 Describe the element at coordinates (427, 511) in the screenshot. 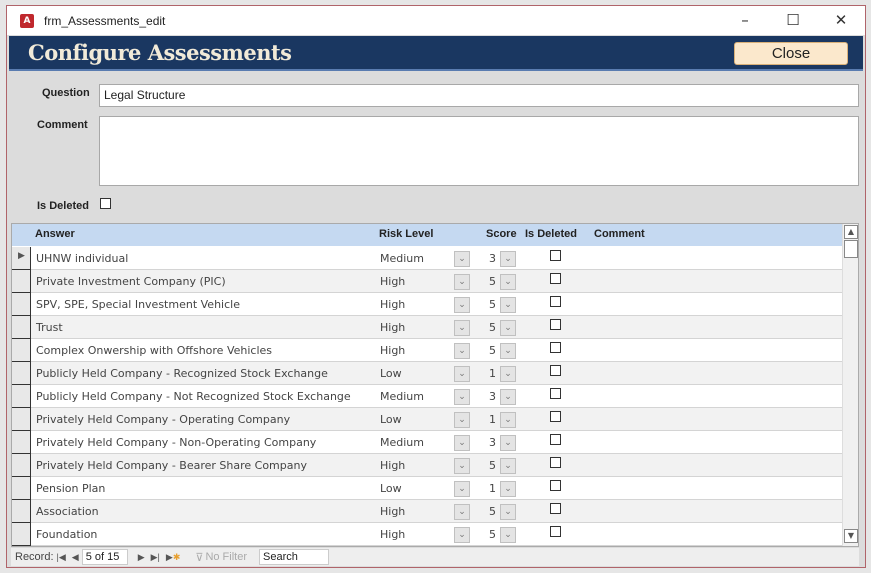

I see `table-row: Association High ⌄ 5 ⌄` at that location.